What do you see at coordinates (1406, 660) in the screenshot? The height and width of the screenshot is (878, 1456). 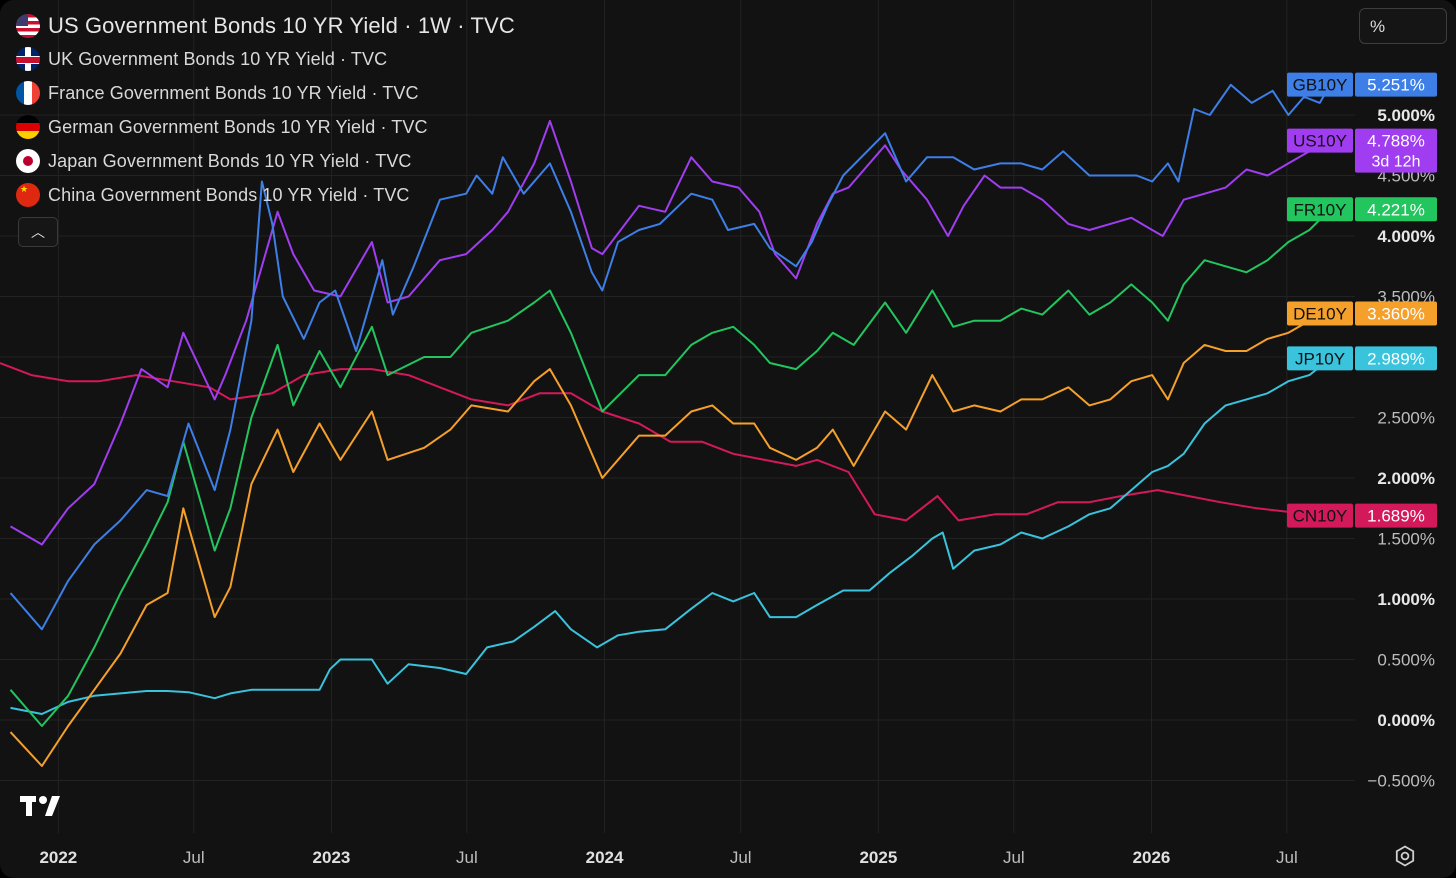 I see `y-tick-label: 0.500%` at bounding box center [1406, 660].